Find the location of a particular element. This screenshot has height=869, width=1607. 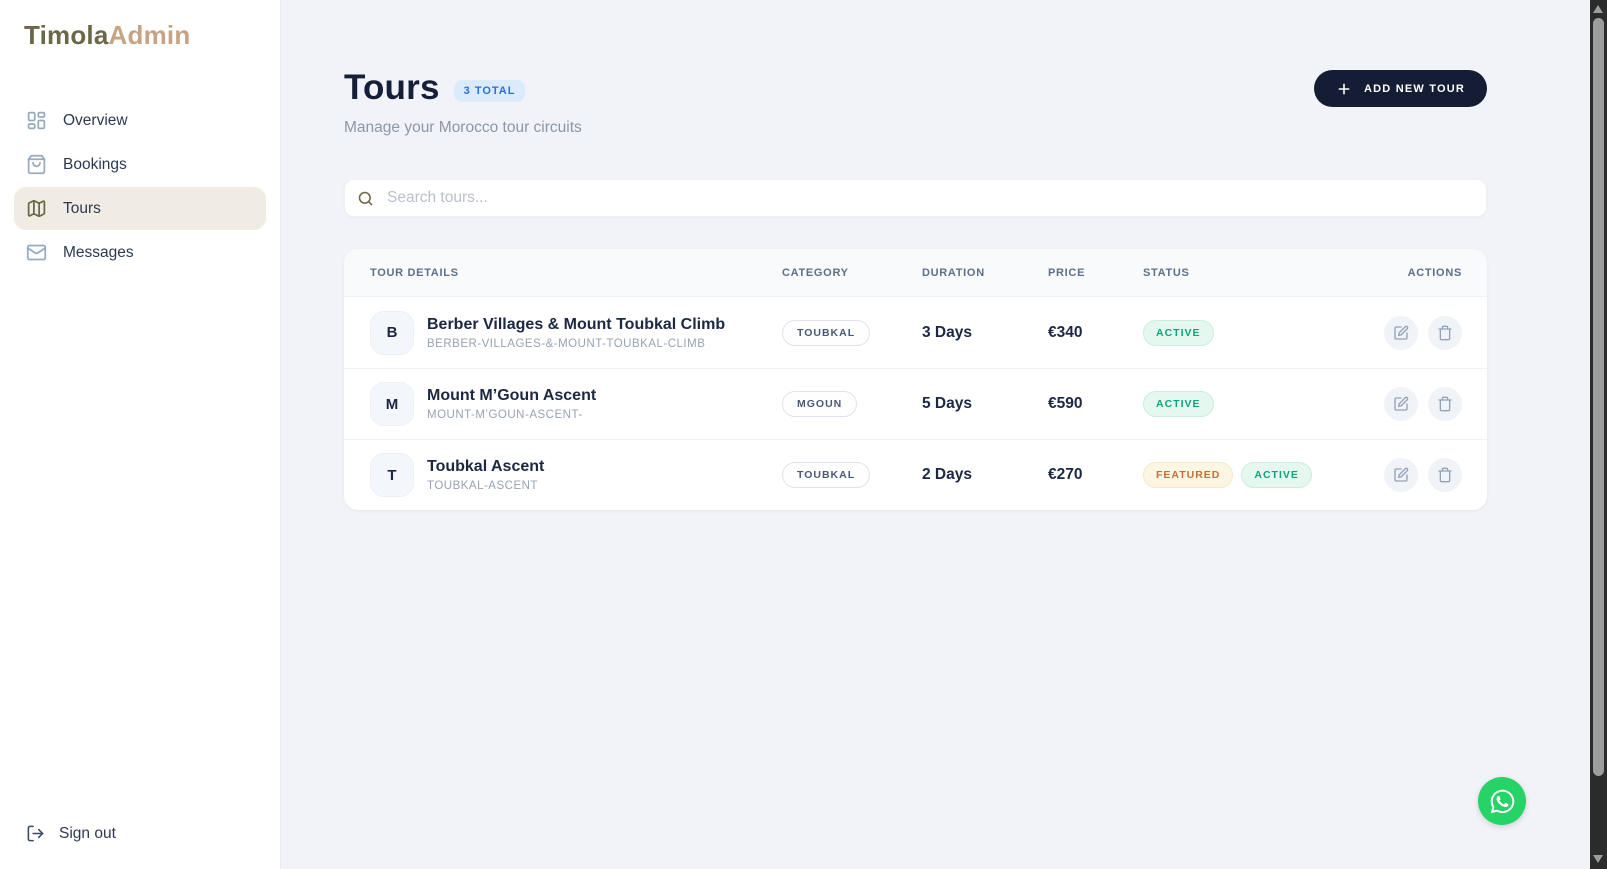

tour-slug: TOUBKAL-ASCENT is located at coordinates (482, 486).